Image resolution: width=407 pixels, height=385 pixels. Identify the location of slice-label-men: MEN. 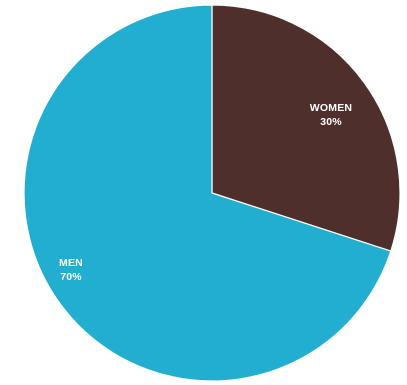
(71, 263).